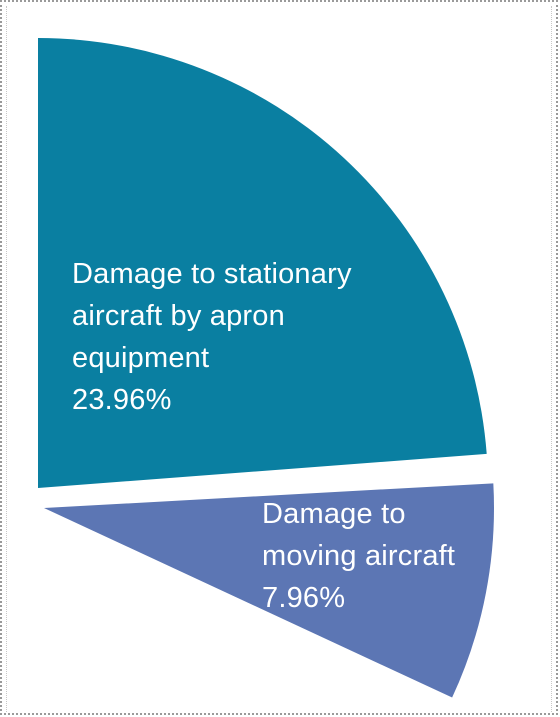  I want to click on slice-label-line: Damage to stationary, so click(212, 274).